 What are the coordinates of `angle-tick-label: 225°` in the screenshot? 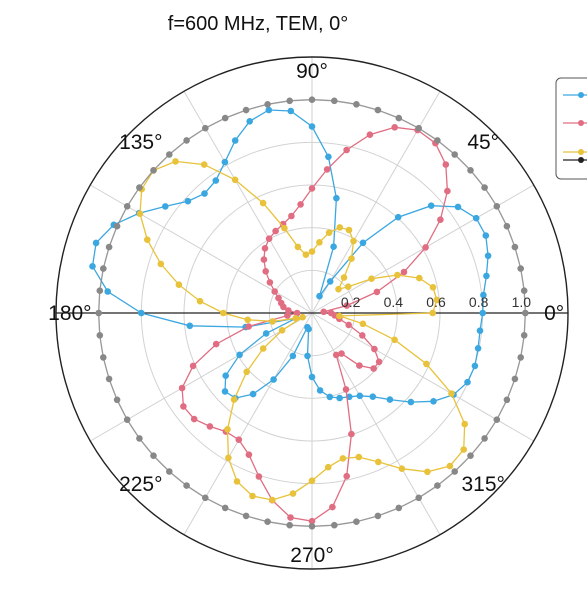 It's located at (140, 484).